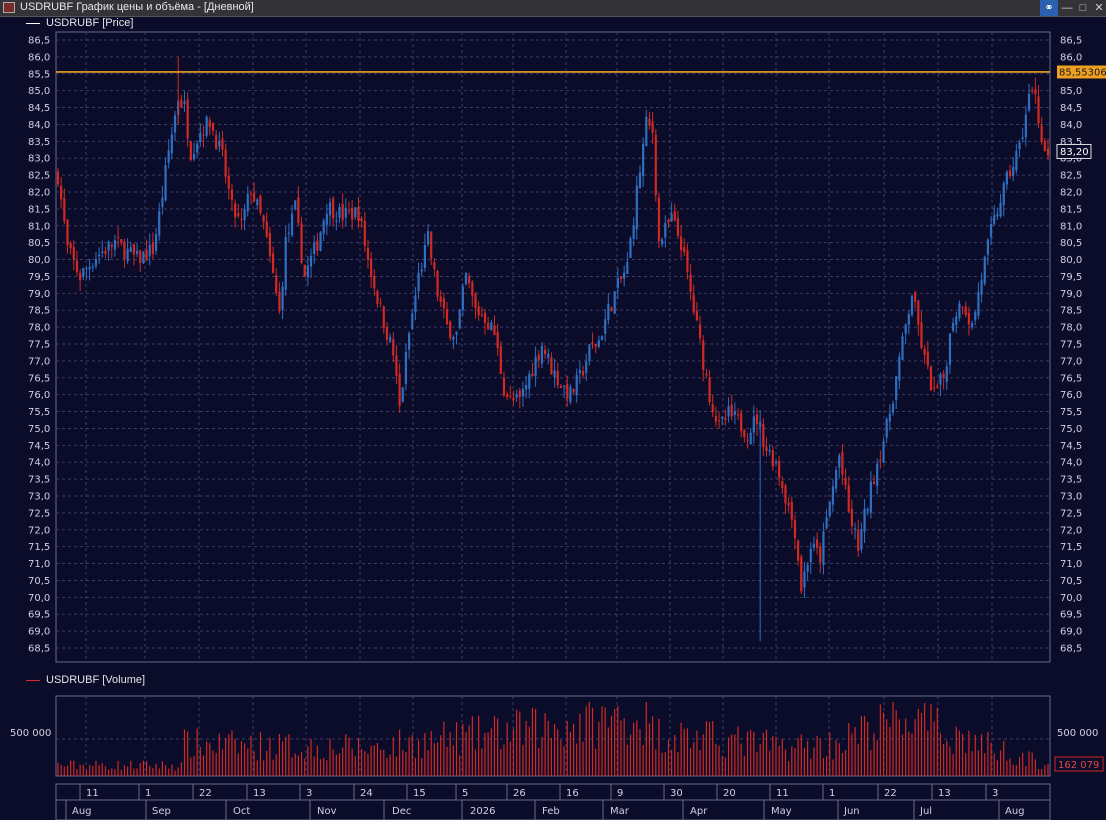 Image resolution: width=1106 pixels, height=820 pixels. Describe the element at coordinates (1071, 209) in the screenshot. I see `price-tick-right: 81,5` at that location.